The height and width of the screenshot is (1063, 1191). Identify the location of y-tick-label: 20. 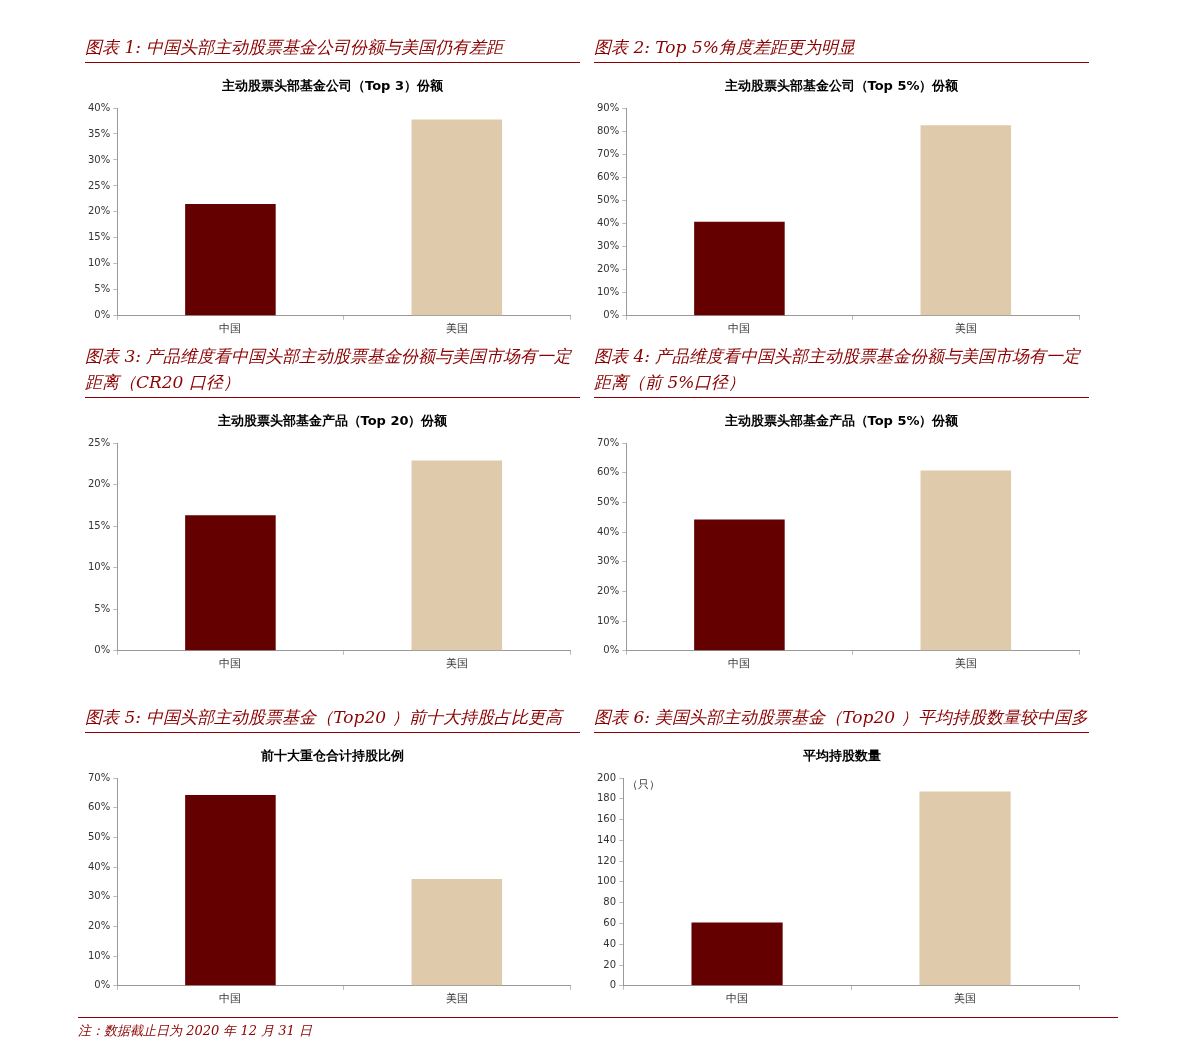
(610, 964).